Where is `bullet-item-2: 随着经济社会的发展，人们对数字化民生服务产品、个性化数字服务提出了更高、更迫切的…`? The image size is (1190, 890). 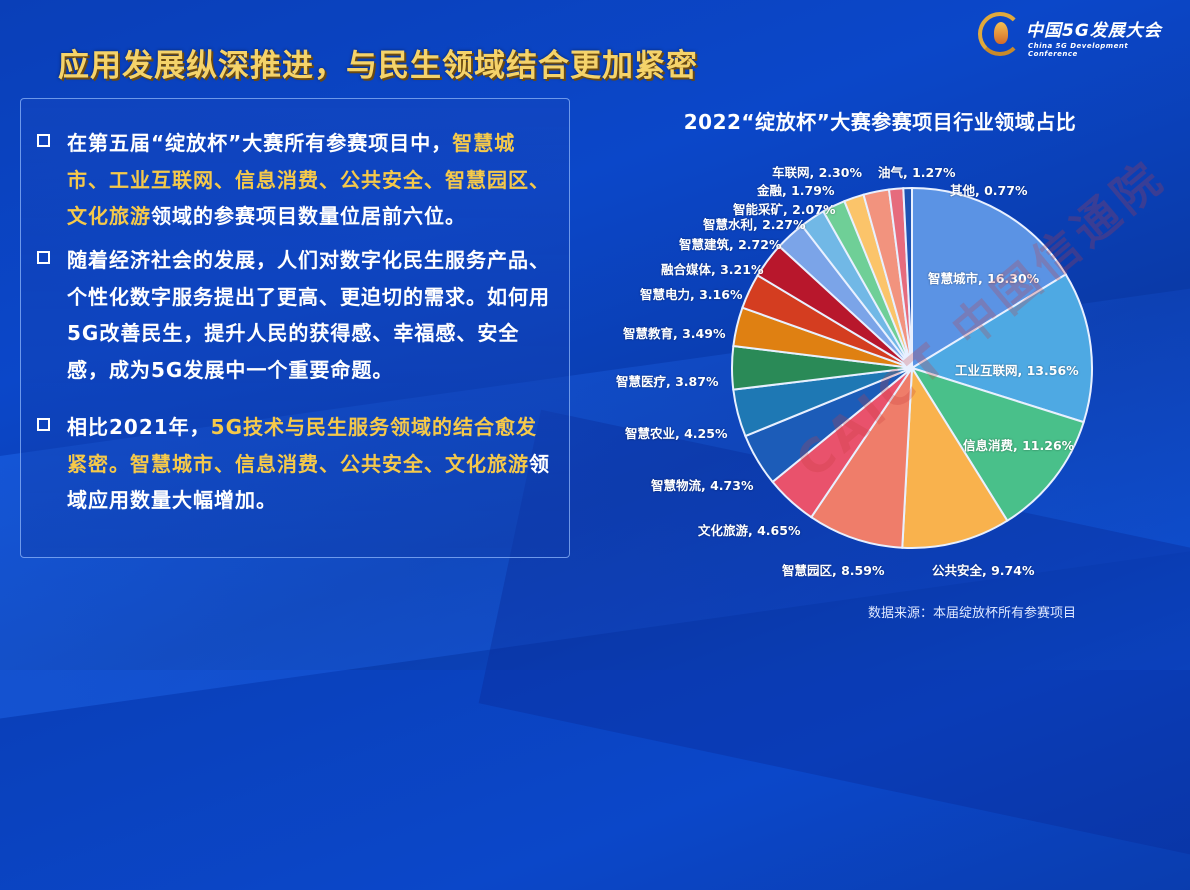 bullet-item-2: 随着经济社会的发展，人们对数字化民生服务产品、个性化数字服务提出了更高、更迫切的… is located at coordinates (297, 315).